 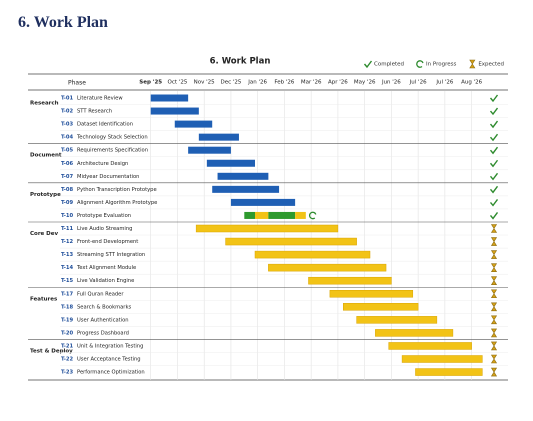 I want to click on chart-title: 6. Work Plan, so click(x=240, y=62).